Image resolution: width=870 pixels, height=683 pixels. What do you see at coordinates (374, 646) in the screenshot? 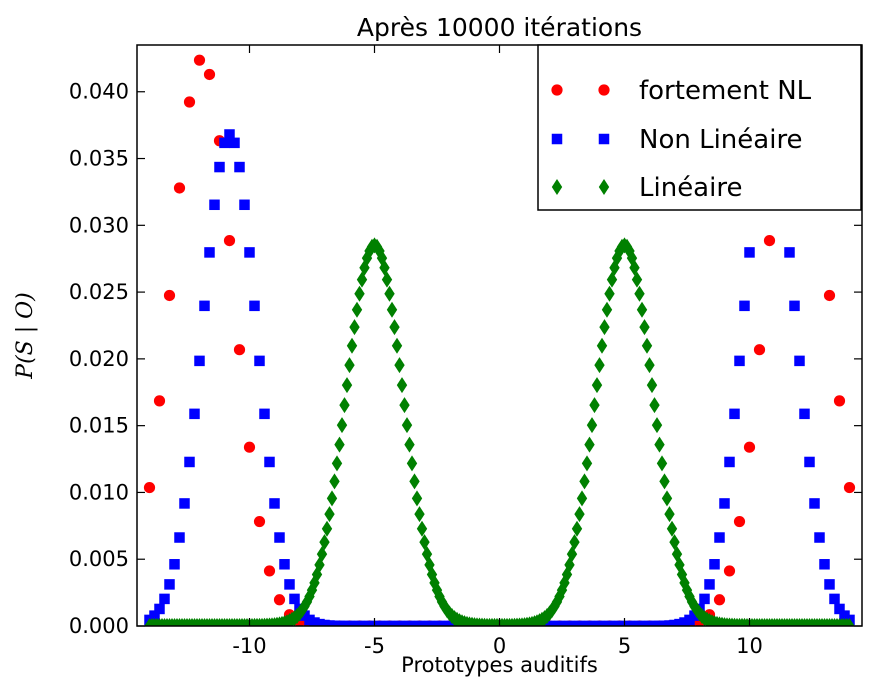
I see `x-tick-label: -5` at bounding box center [374, 646].